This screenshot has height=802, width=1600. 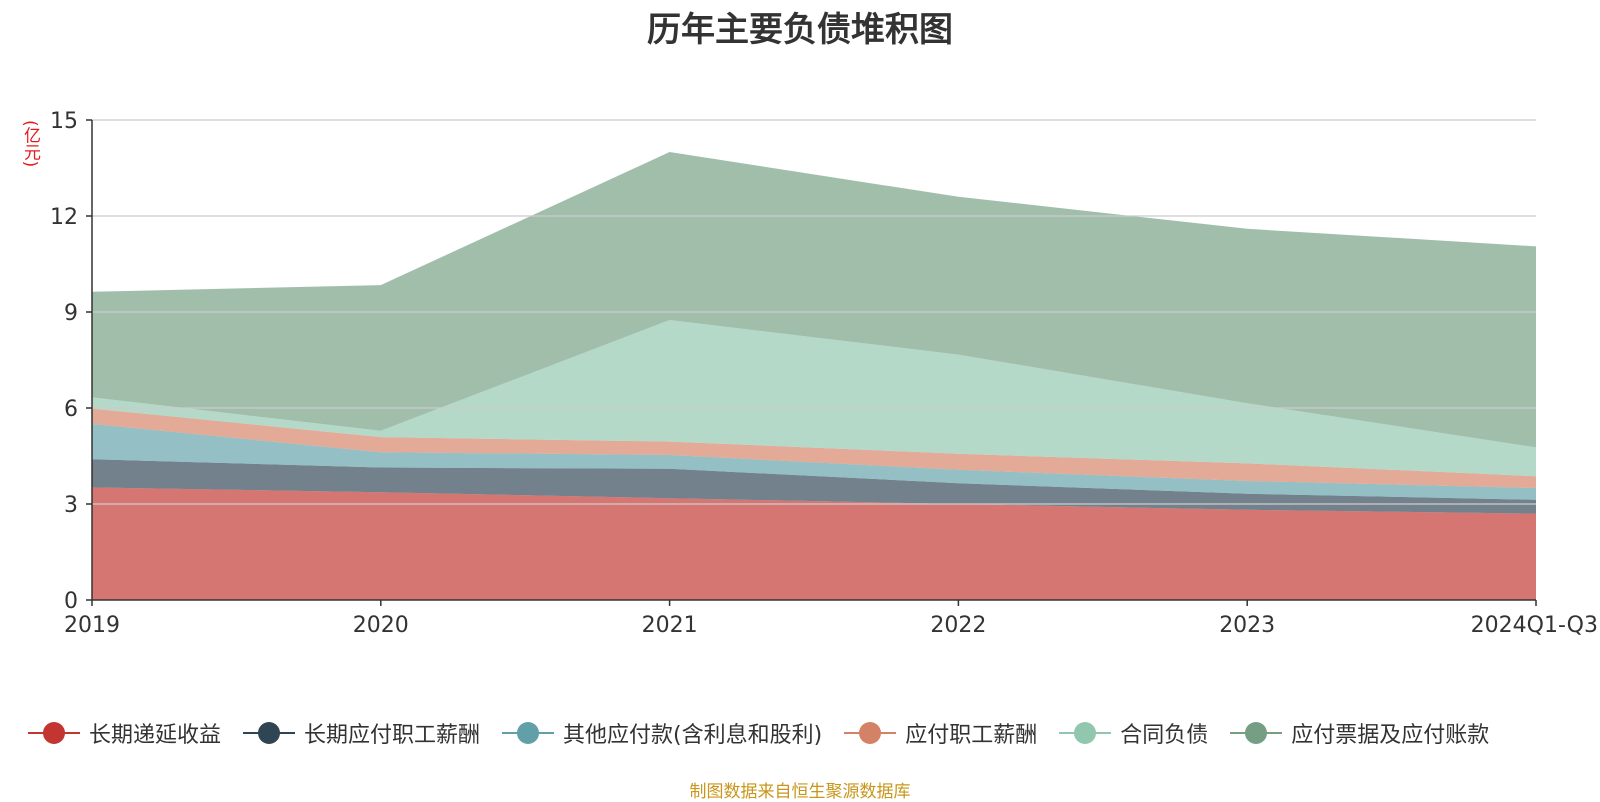 I want to click on legend-label-1: 长期递延收益, so click(x=155, y=735).